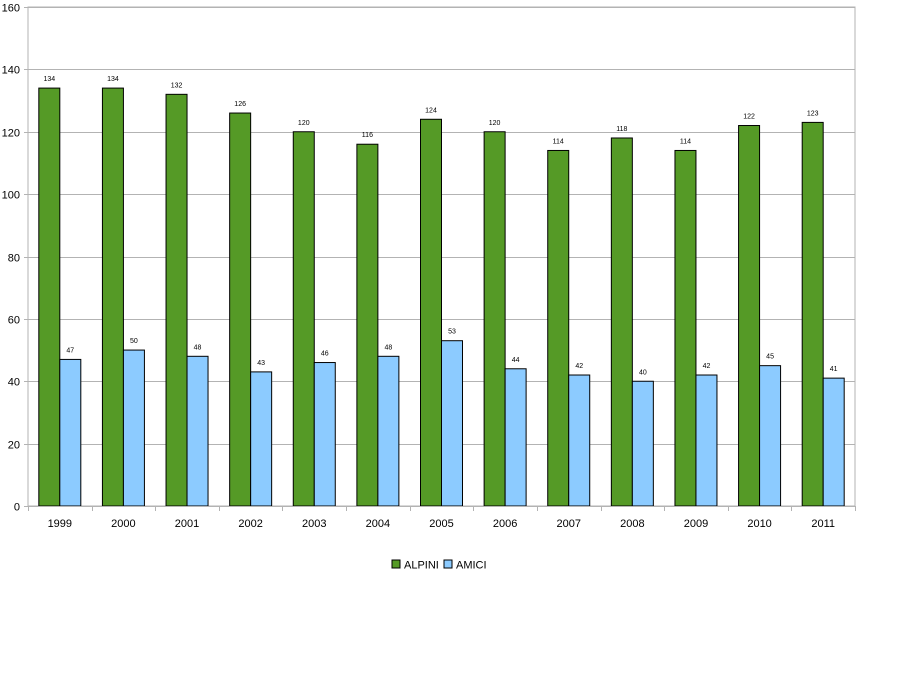 The height and width of the screenshot is (685, 911). What do you see at coordinates (632, 524) in the screenshot?
I see `x-tick-label-2008: 2008` at bounding box center [632, 524].